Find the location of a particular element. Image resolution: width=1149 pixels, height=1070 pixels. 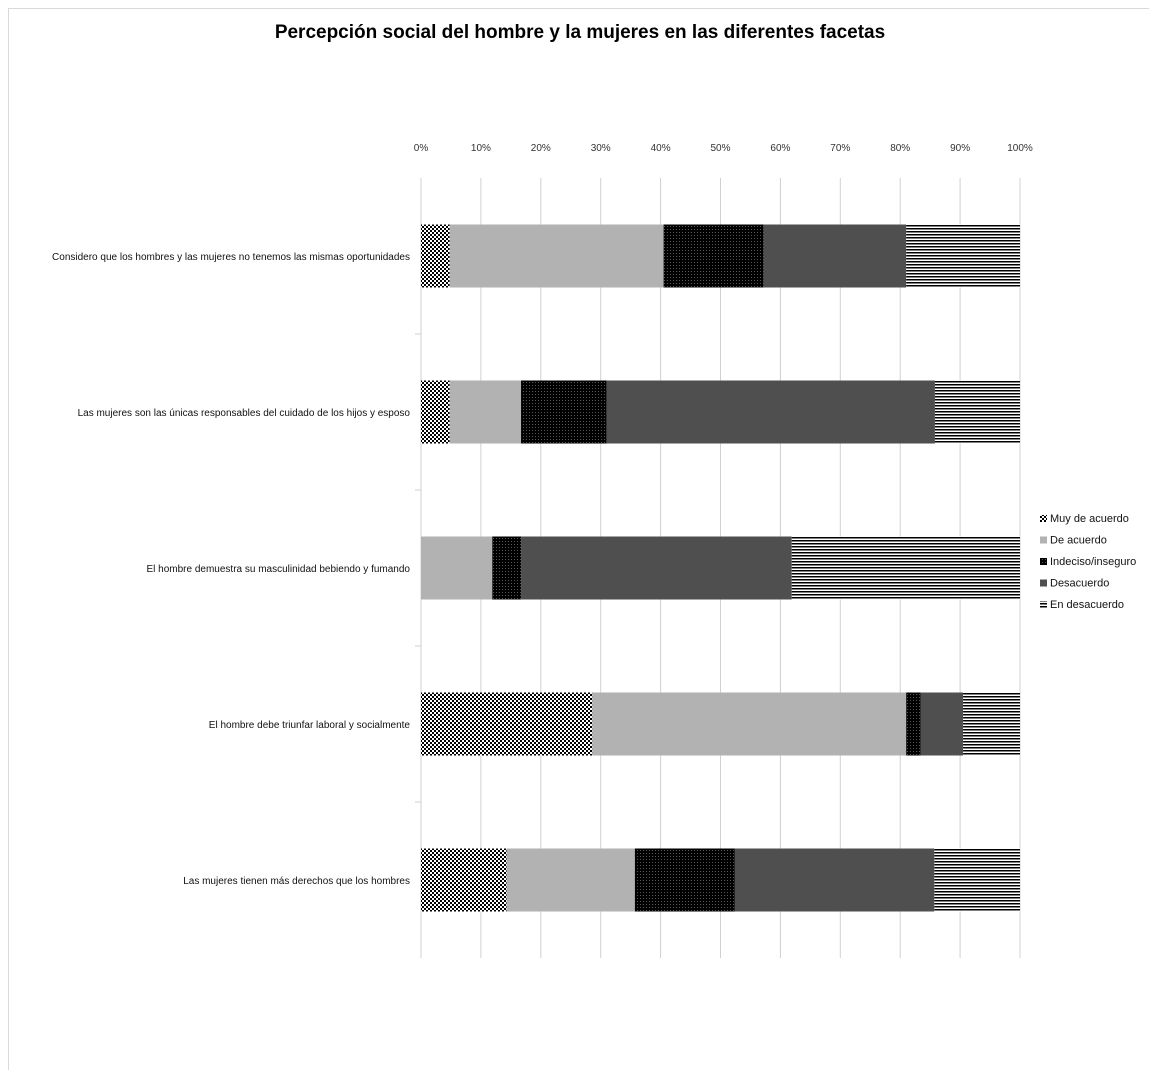

x-tick-label: 60% is located at coordinates (780, 148).